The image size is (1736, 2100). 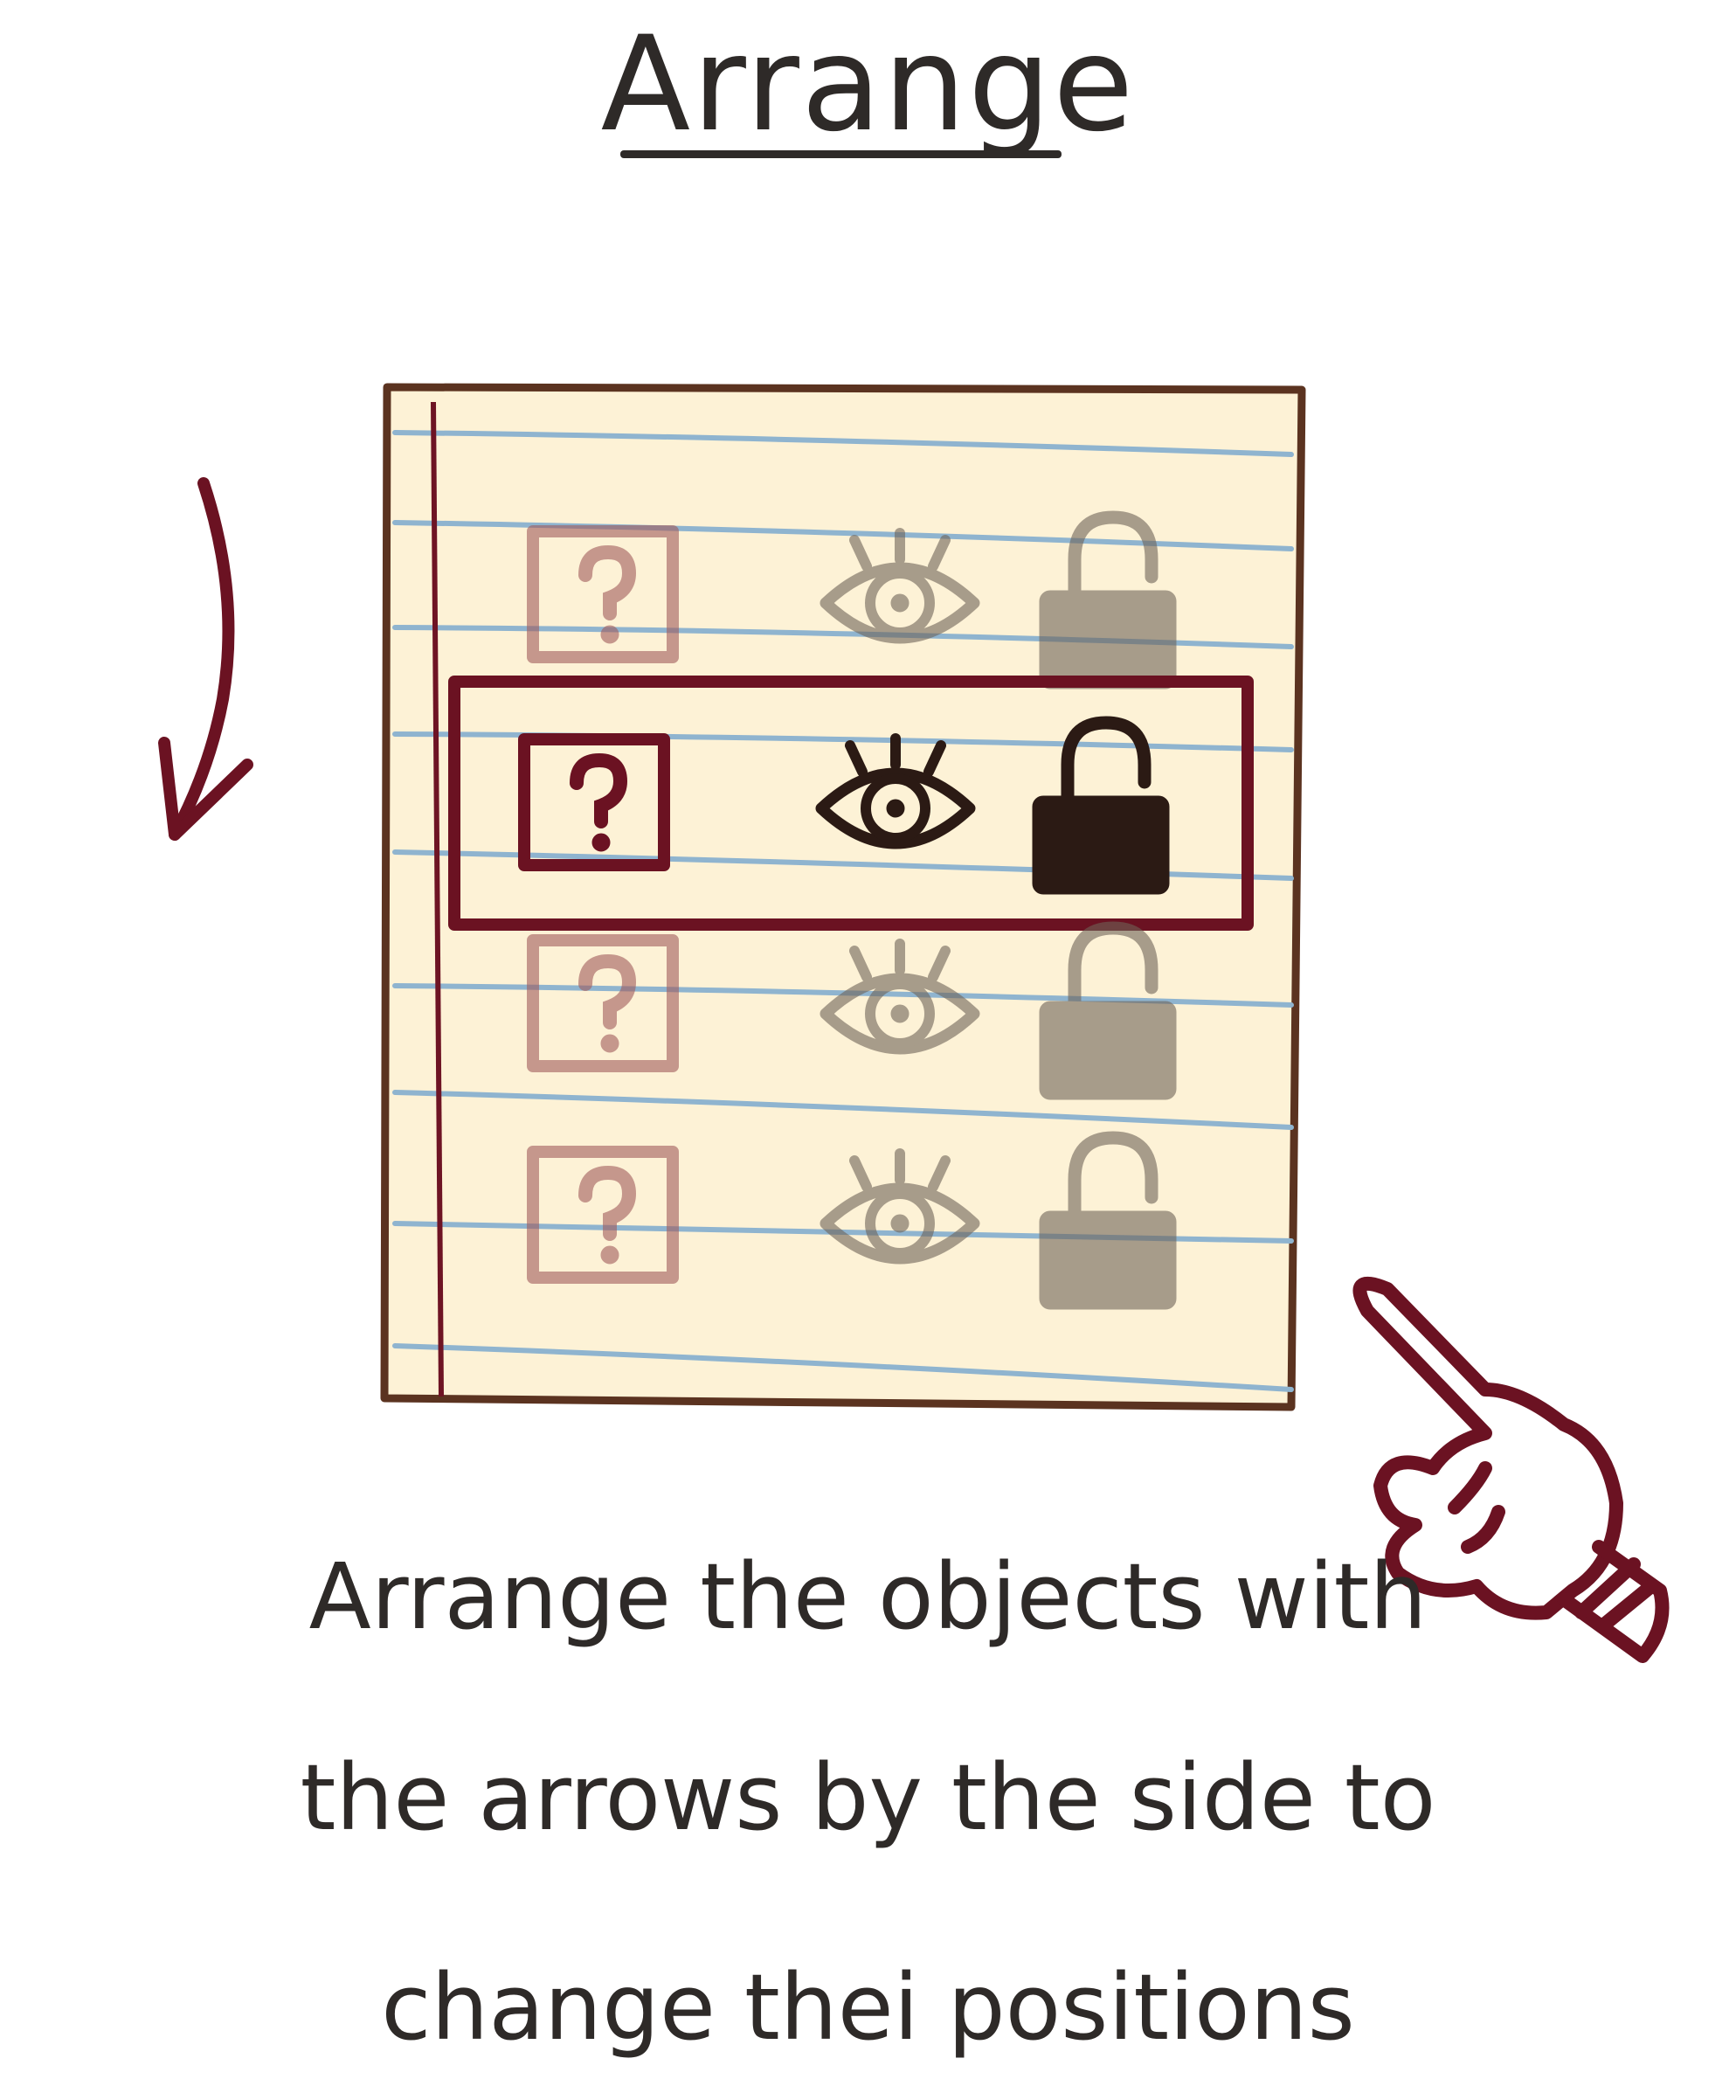 What do you see at coordinates (206, 659) in the screenshot?
I see `down-arrow-icon` at bounding box center [206, 659].